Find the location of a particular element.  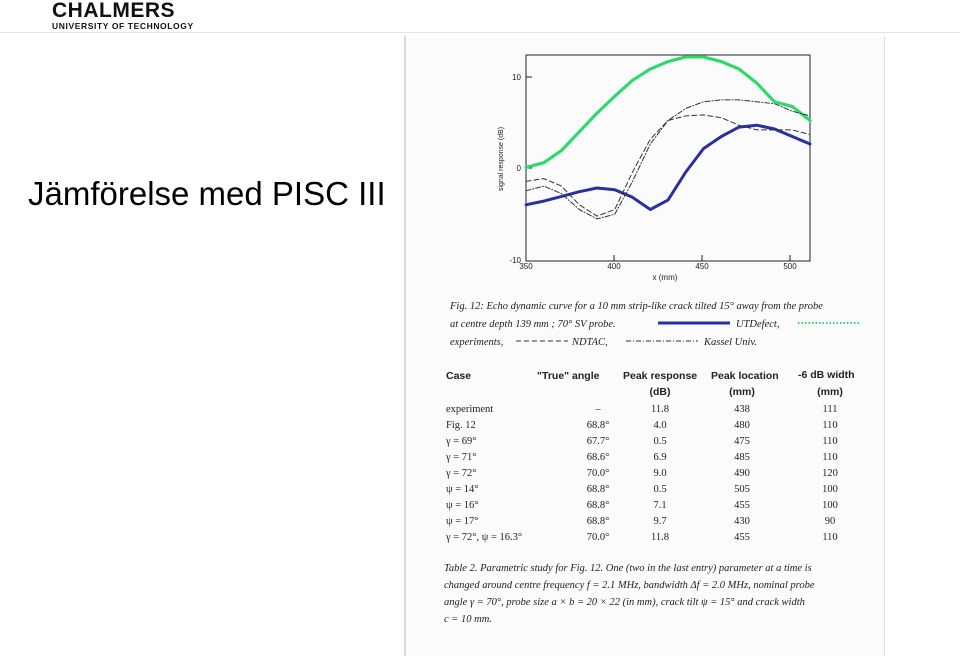

table-cell-true-angle: 67.7° is located at coordinates (598, 441).